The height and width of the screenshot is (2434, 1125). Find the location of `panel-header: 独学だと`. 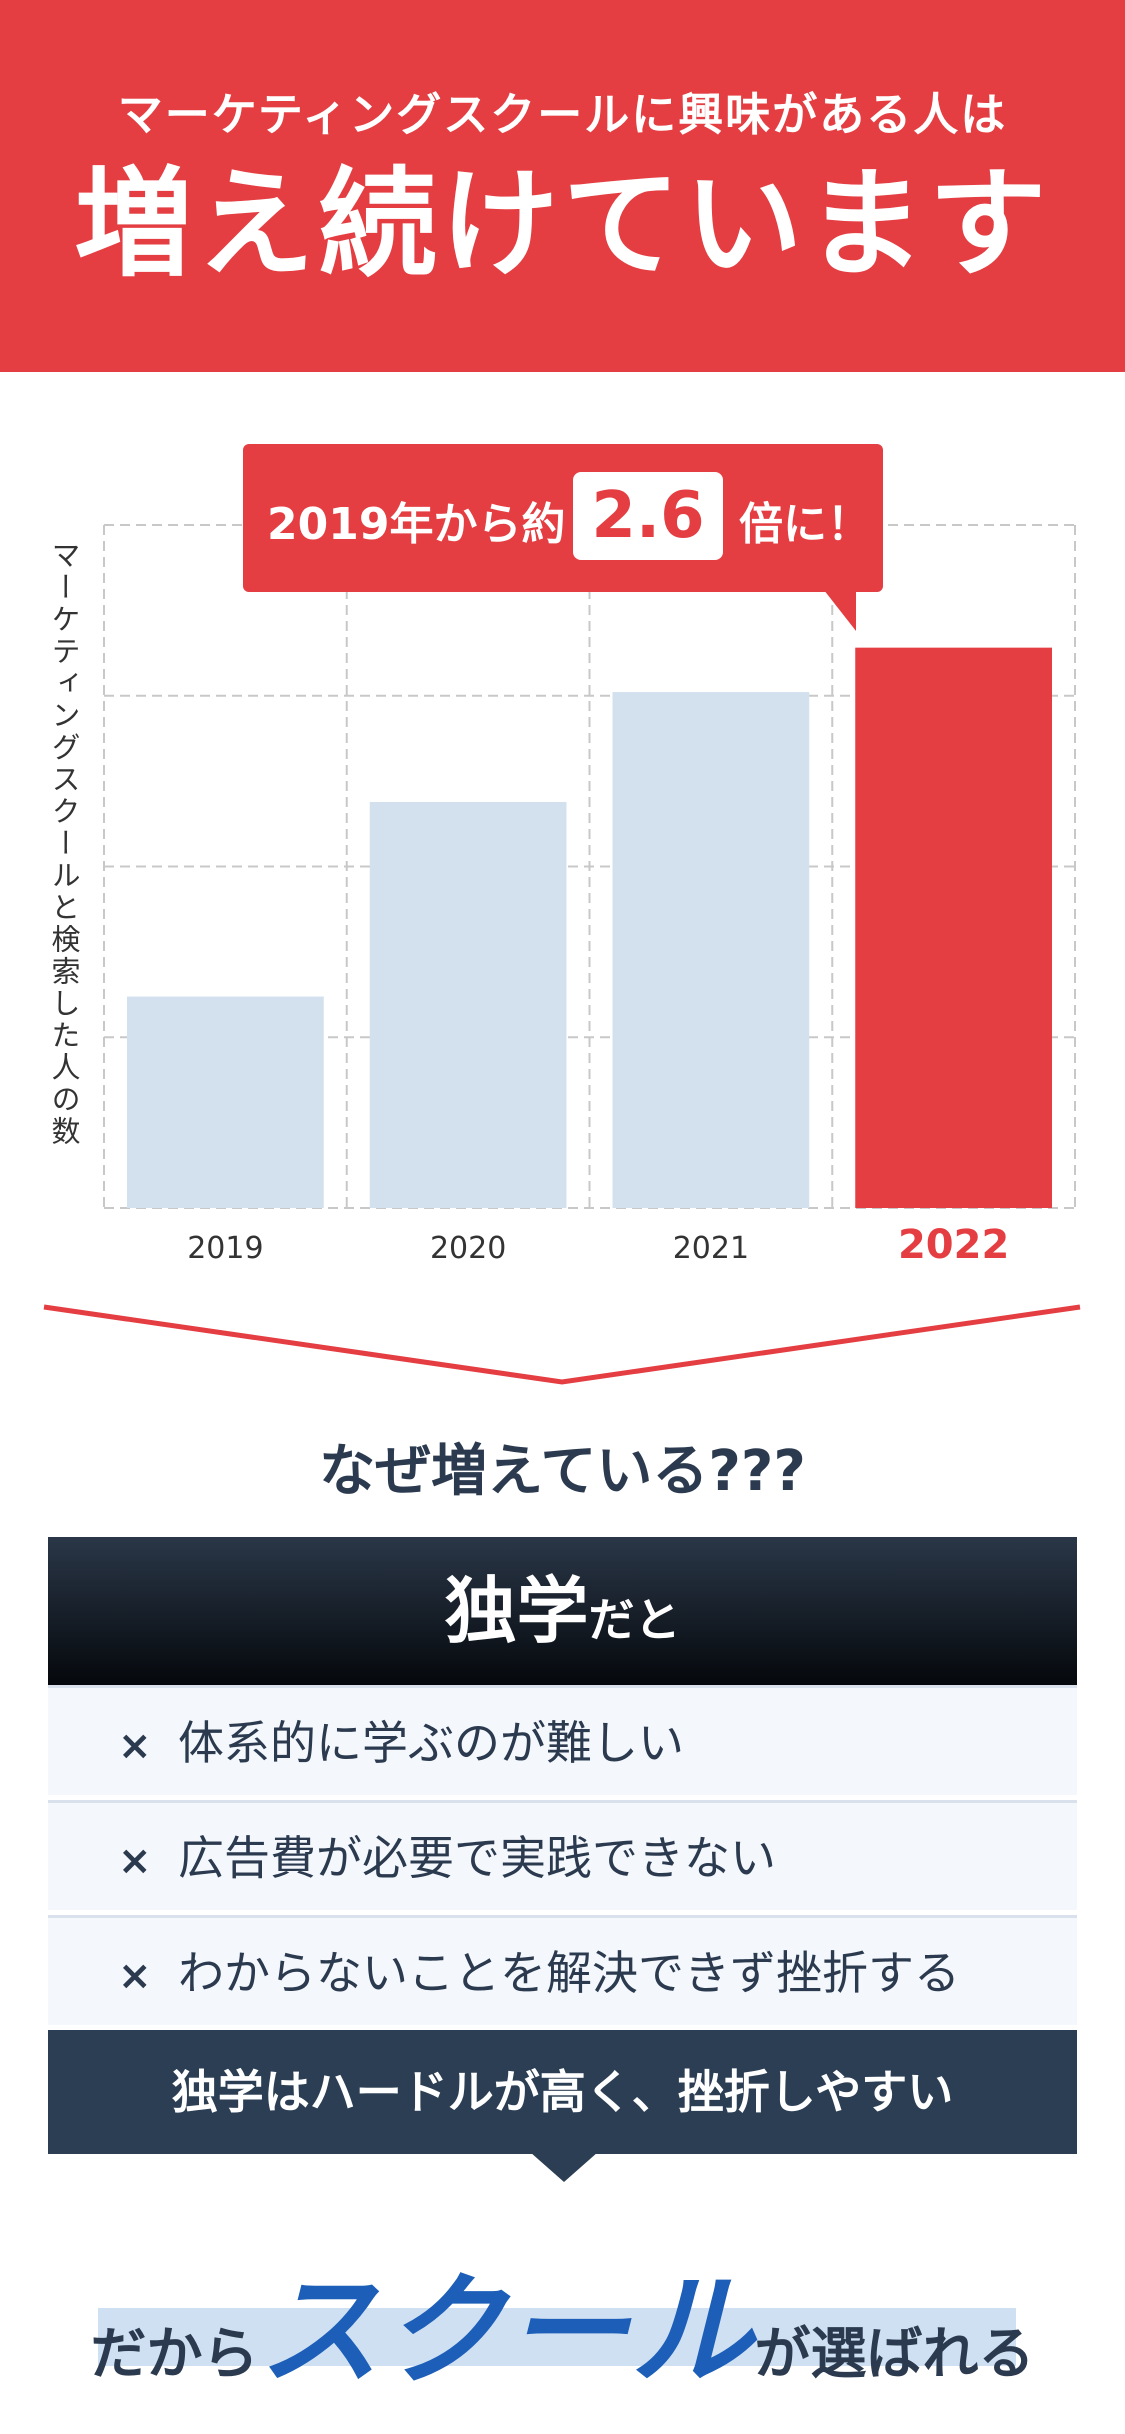

panel-header: 独学だと is located at coordinates (562, 1611).